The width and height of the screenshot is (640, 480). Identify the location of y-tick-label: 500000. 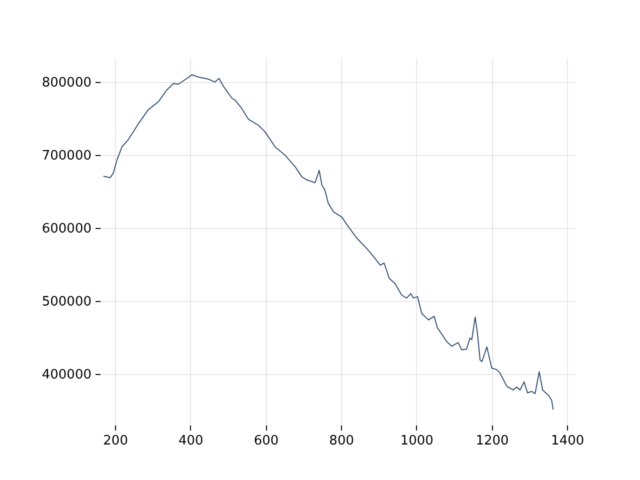
(67, 302).